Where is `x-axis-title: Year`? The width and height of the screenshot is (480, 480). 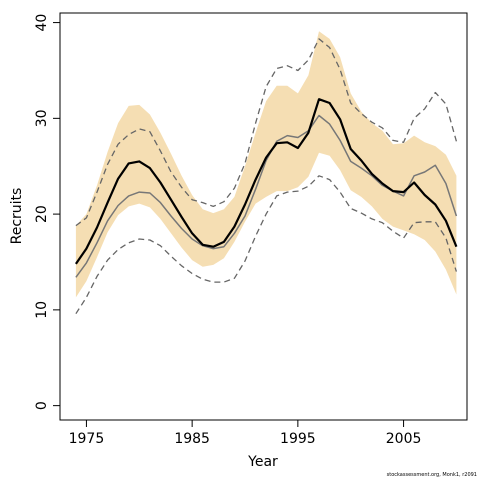 x-axis-title: Year is located at coordinates (262, 462).